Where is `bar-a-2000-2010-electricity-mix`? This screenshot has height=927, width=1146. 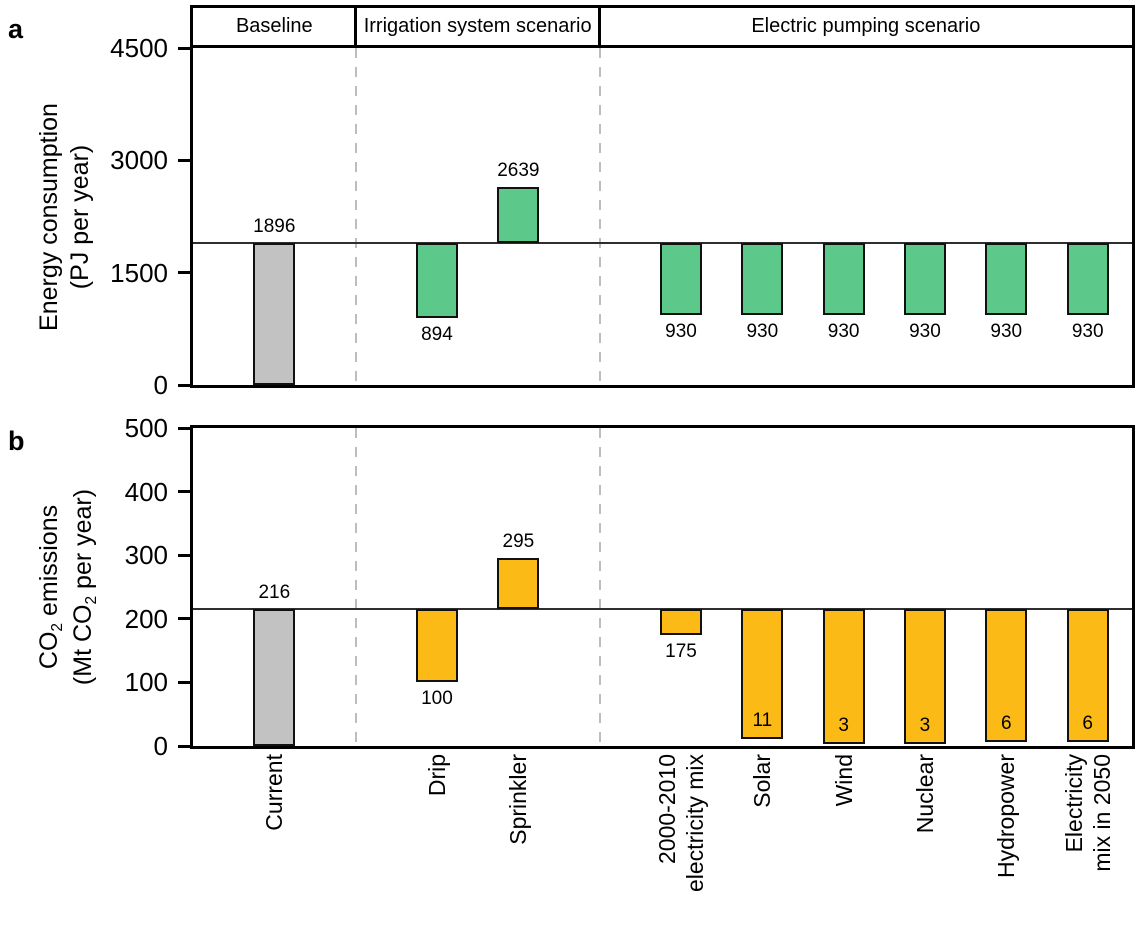 bar-a-2000-2010-electricity-mix is located at coordinates (680, 279).